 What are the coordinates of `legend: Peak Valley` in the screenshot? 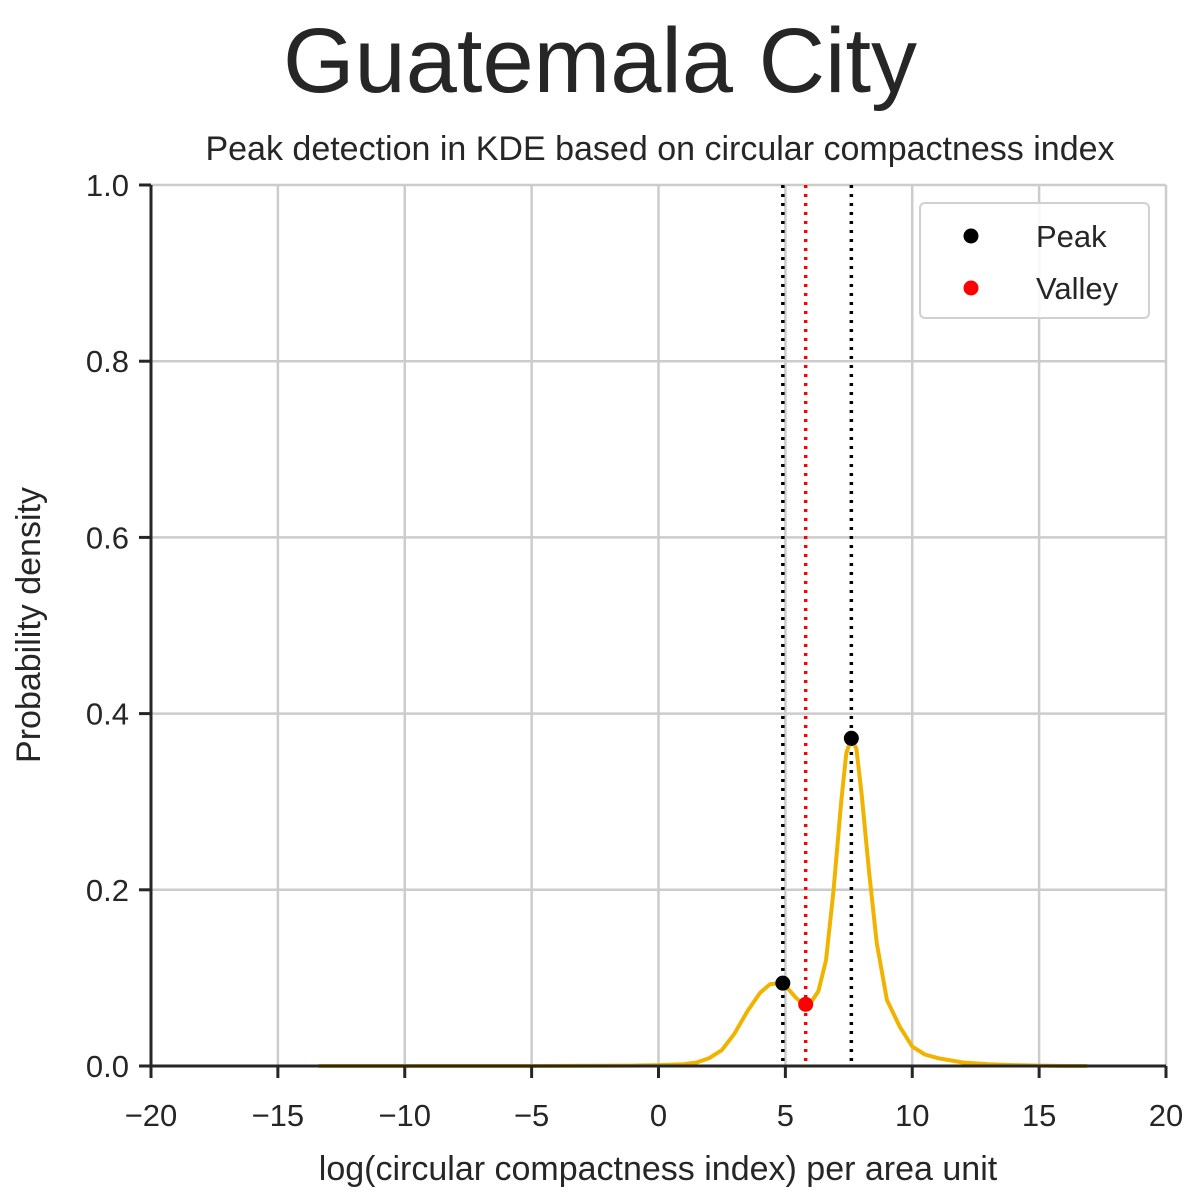 It's located at (1034, 260).